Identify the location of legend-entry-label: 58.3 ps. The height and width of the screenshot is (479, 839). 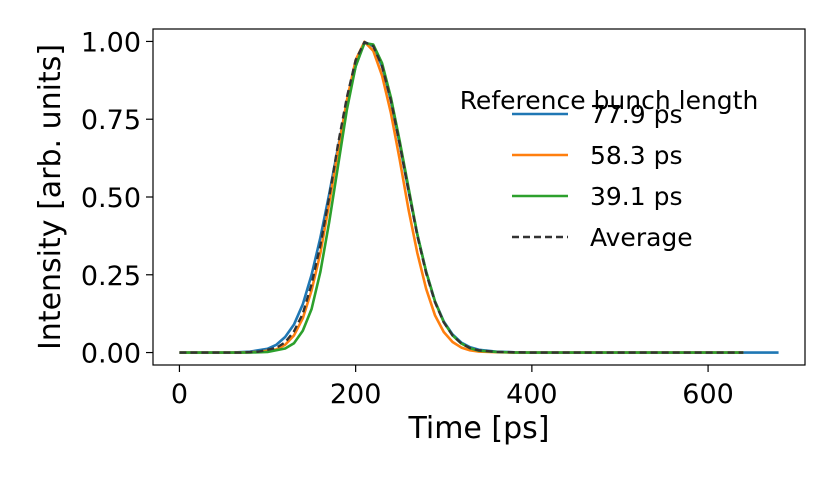
(636, 155).